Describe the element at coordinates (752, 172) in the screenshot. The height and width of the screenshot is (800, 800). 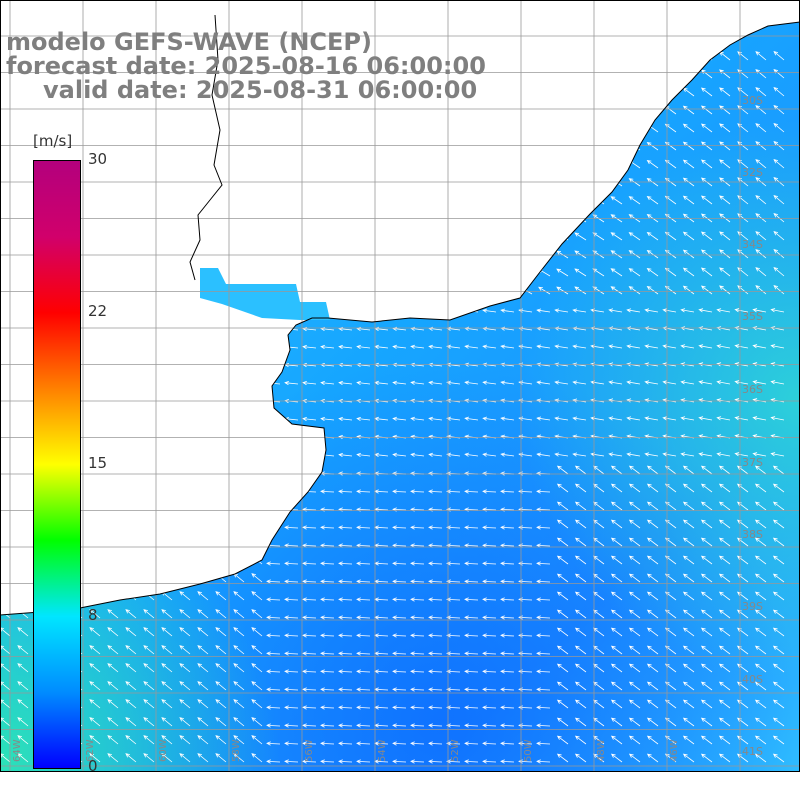
I see `latitude-label: 32S` at that location.